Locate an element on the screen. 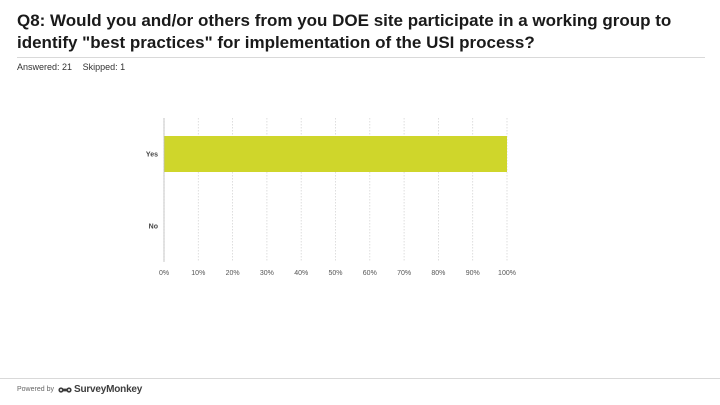 Image resolution: width=720 pixels, height=405 pixels. x-tick-label: 80% is located at coordinates (438, 273).